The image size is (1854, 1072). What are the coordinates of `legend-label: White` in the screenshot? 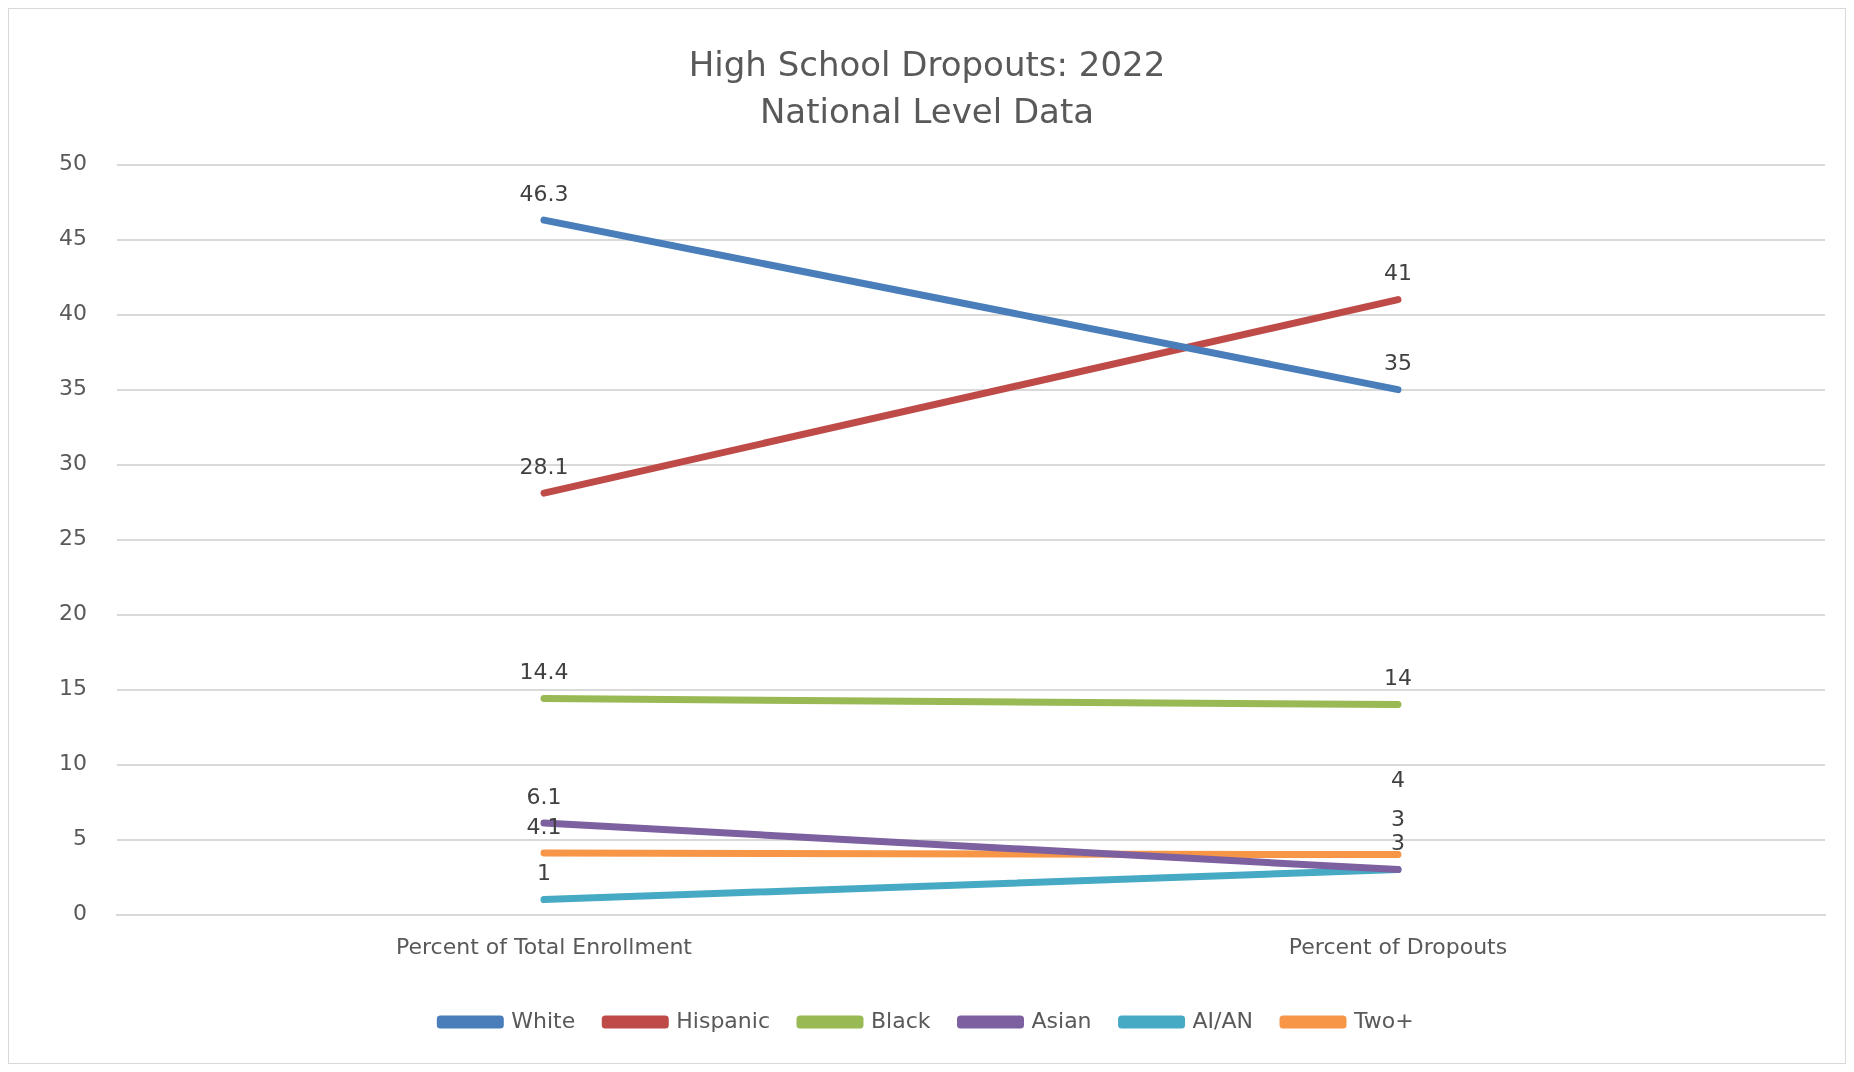 It's located at (543, 1020).